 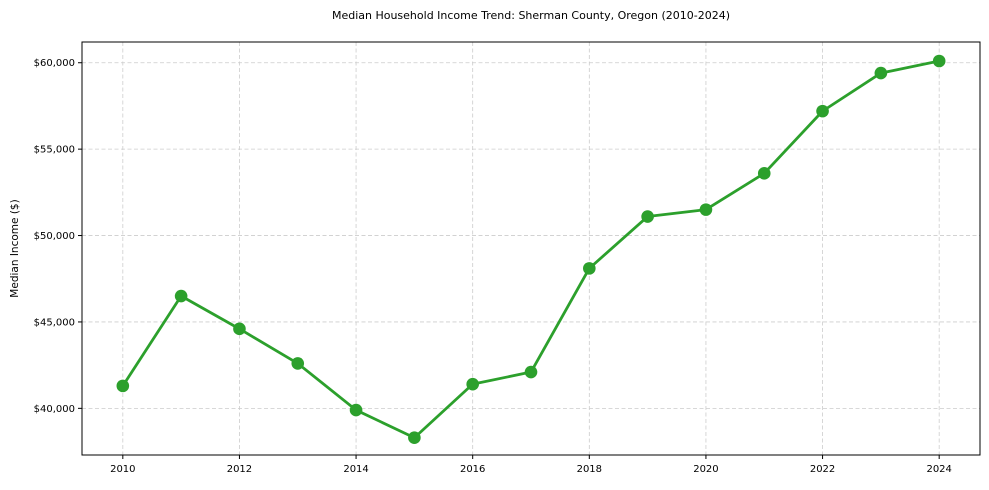 I want to click on x-tick-label: 2022, so click(x=822, y=469).